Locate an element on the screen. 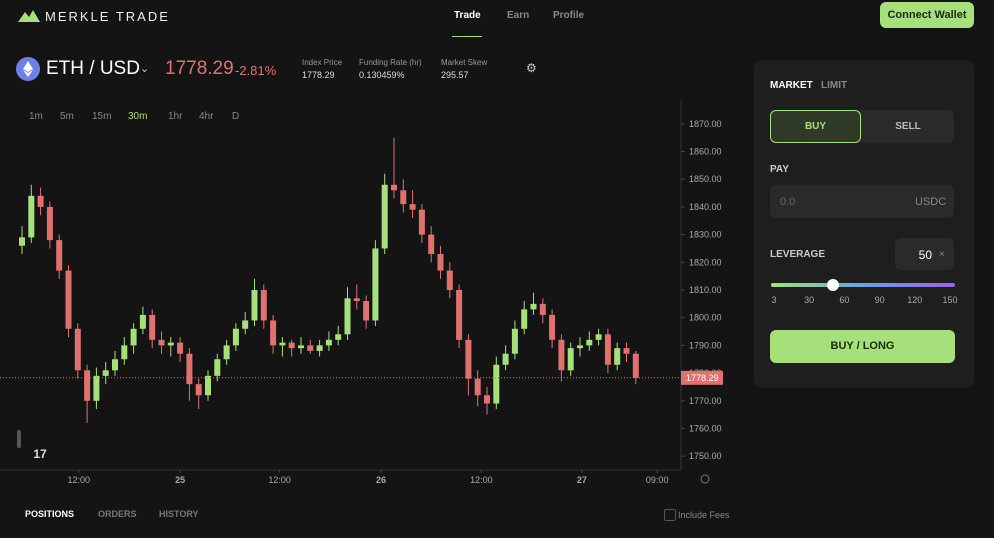 The image size is (994, 538). pair-dropdown: ⌄ is located at coordinates (145, 69).